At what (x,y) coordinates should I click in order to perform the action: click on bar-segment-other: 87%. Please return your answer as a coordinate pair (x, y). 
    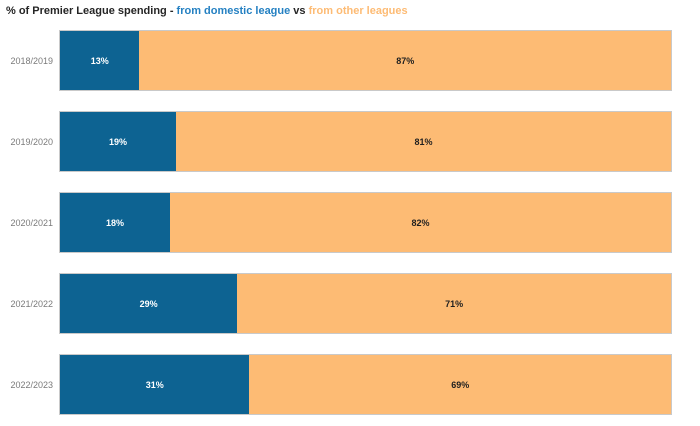
    Looking at the image, I should click on (405, 60).